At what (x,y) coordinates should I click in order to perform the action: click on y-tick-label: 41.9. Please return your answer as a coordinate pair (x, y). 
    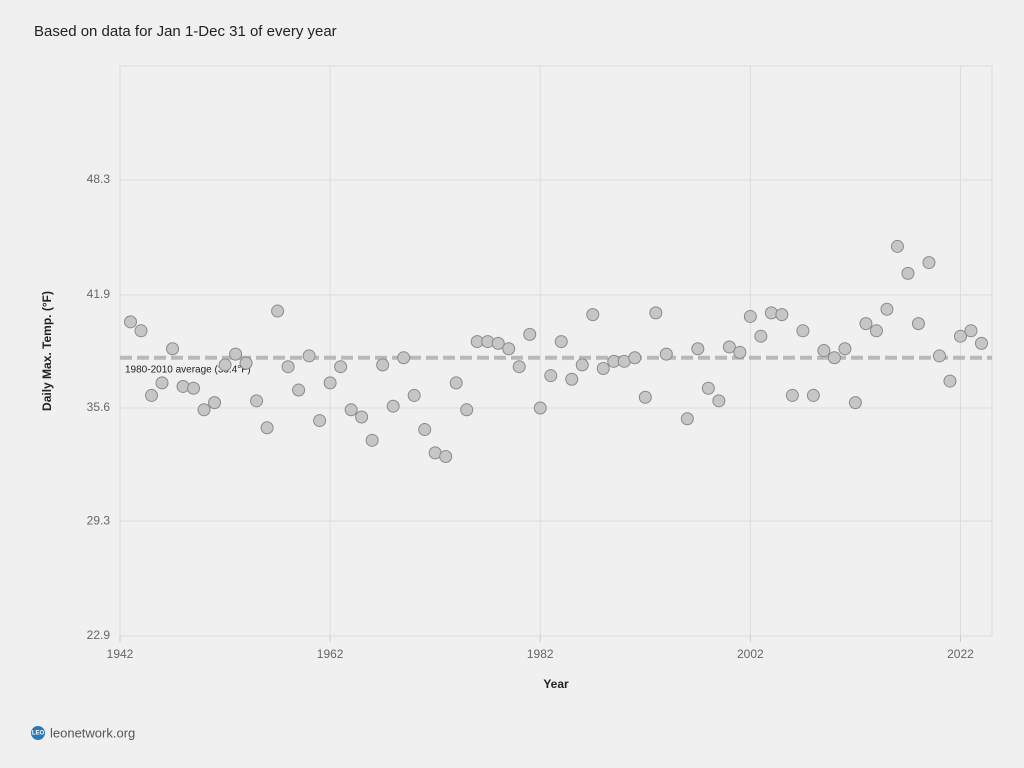
    Looking at the image, I should click on (99, 294).